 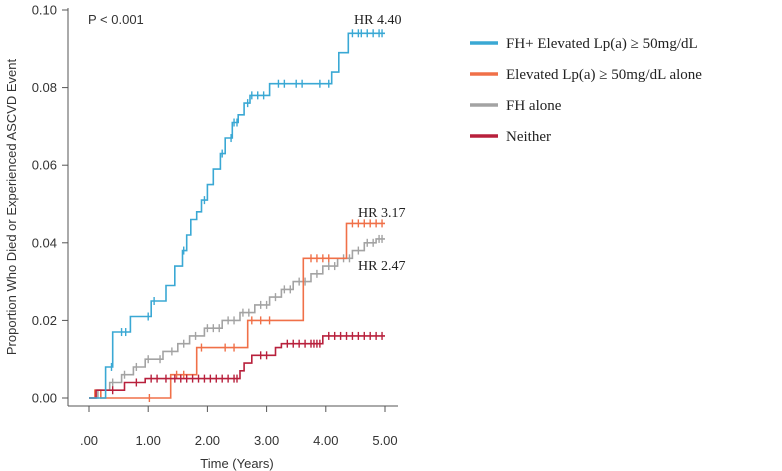 I want to click on x-tick-label: 4.00, so click(x=325, y=440).